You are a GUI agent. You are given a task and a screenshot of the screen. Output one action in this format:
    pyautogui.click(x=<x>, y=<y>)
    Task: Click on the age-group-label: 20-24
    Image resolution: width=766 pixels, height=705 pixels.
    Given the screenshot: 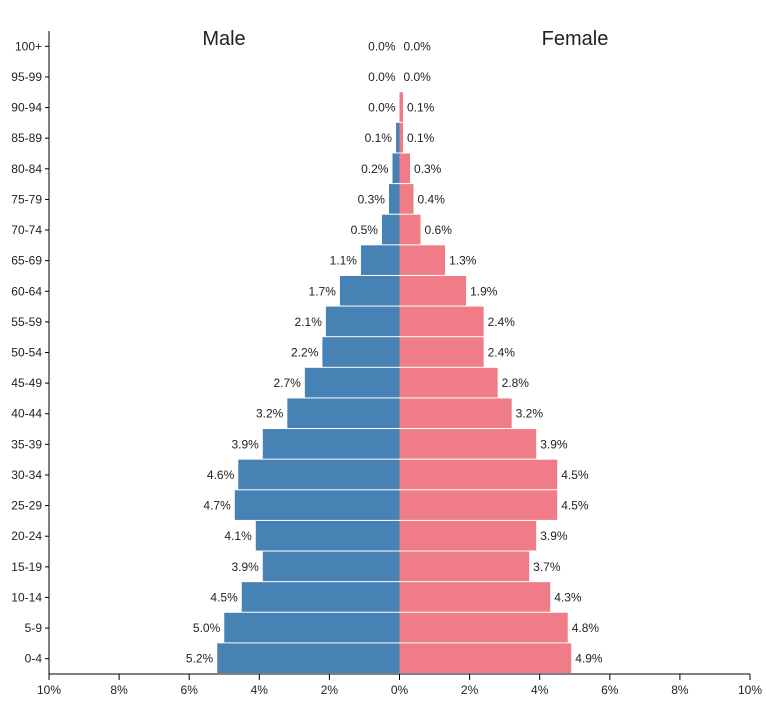 What is the action you would take?
    pyautogui.click(x=26, y=536)
    